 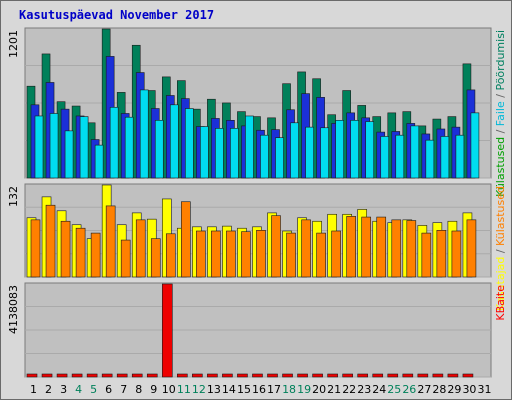 I want to click on bar-requests-külastused-day-26, so click(x=415, y=152).